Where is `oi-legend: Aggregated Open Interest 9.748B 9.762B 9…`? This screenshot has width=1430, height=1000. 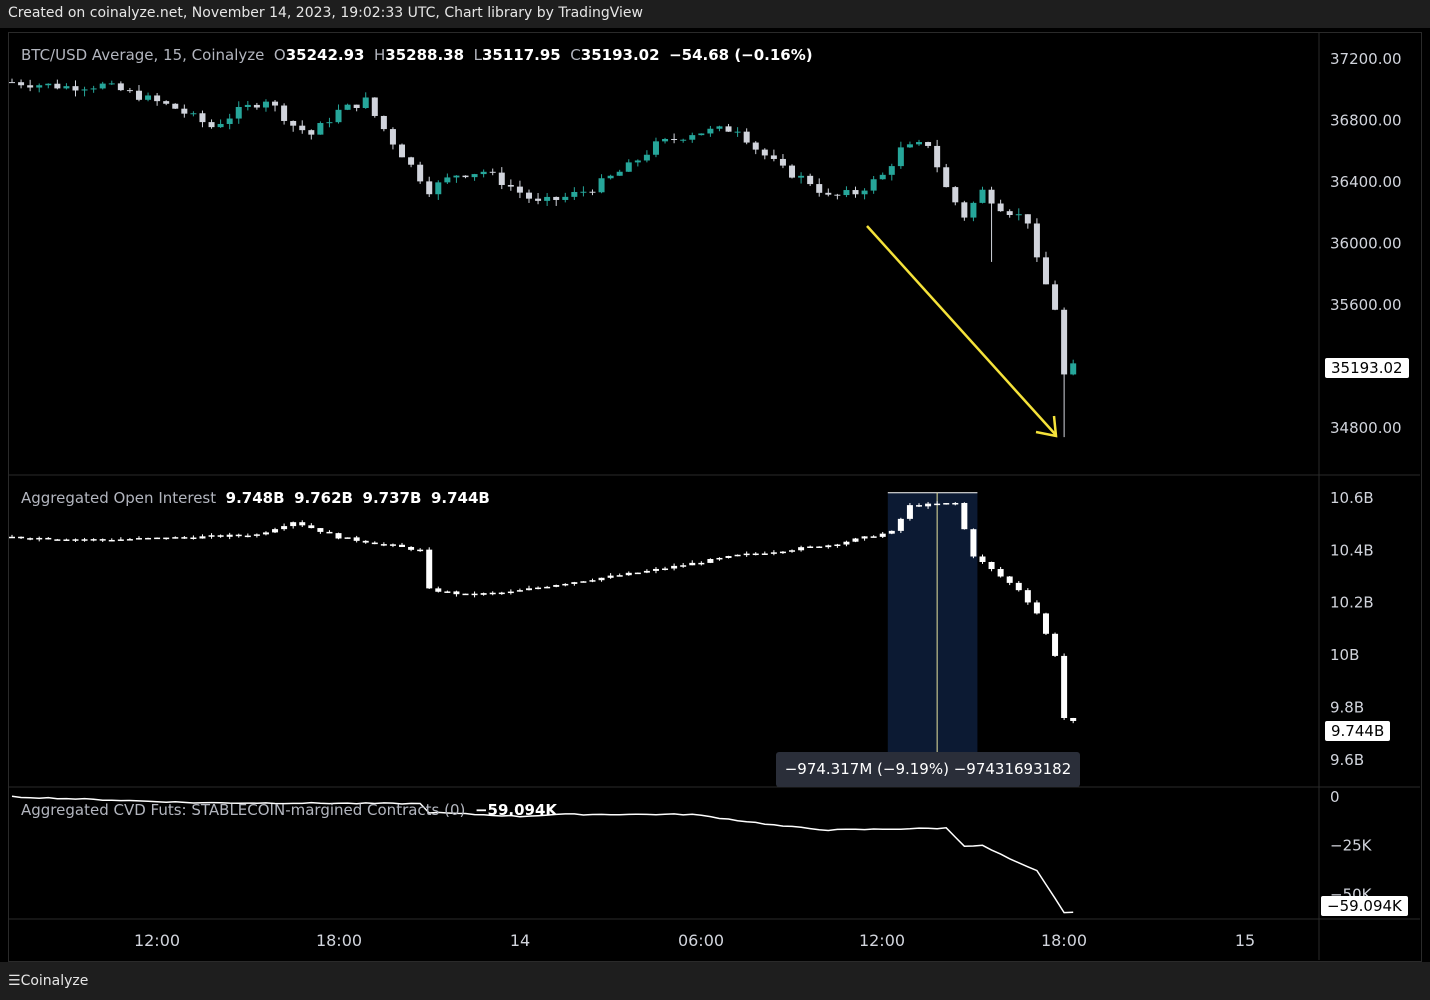 oi-legend: Aggregated Open Interest 9.748B 9.762B 9… is located at coordinates (255, 498).